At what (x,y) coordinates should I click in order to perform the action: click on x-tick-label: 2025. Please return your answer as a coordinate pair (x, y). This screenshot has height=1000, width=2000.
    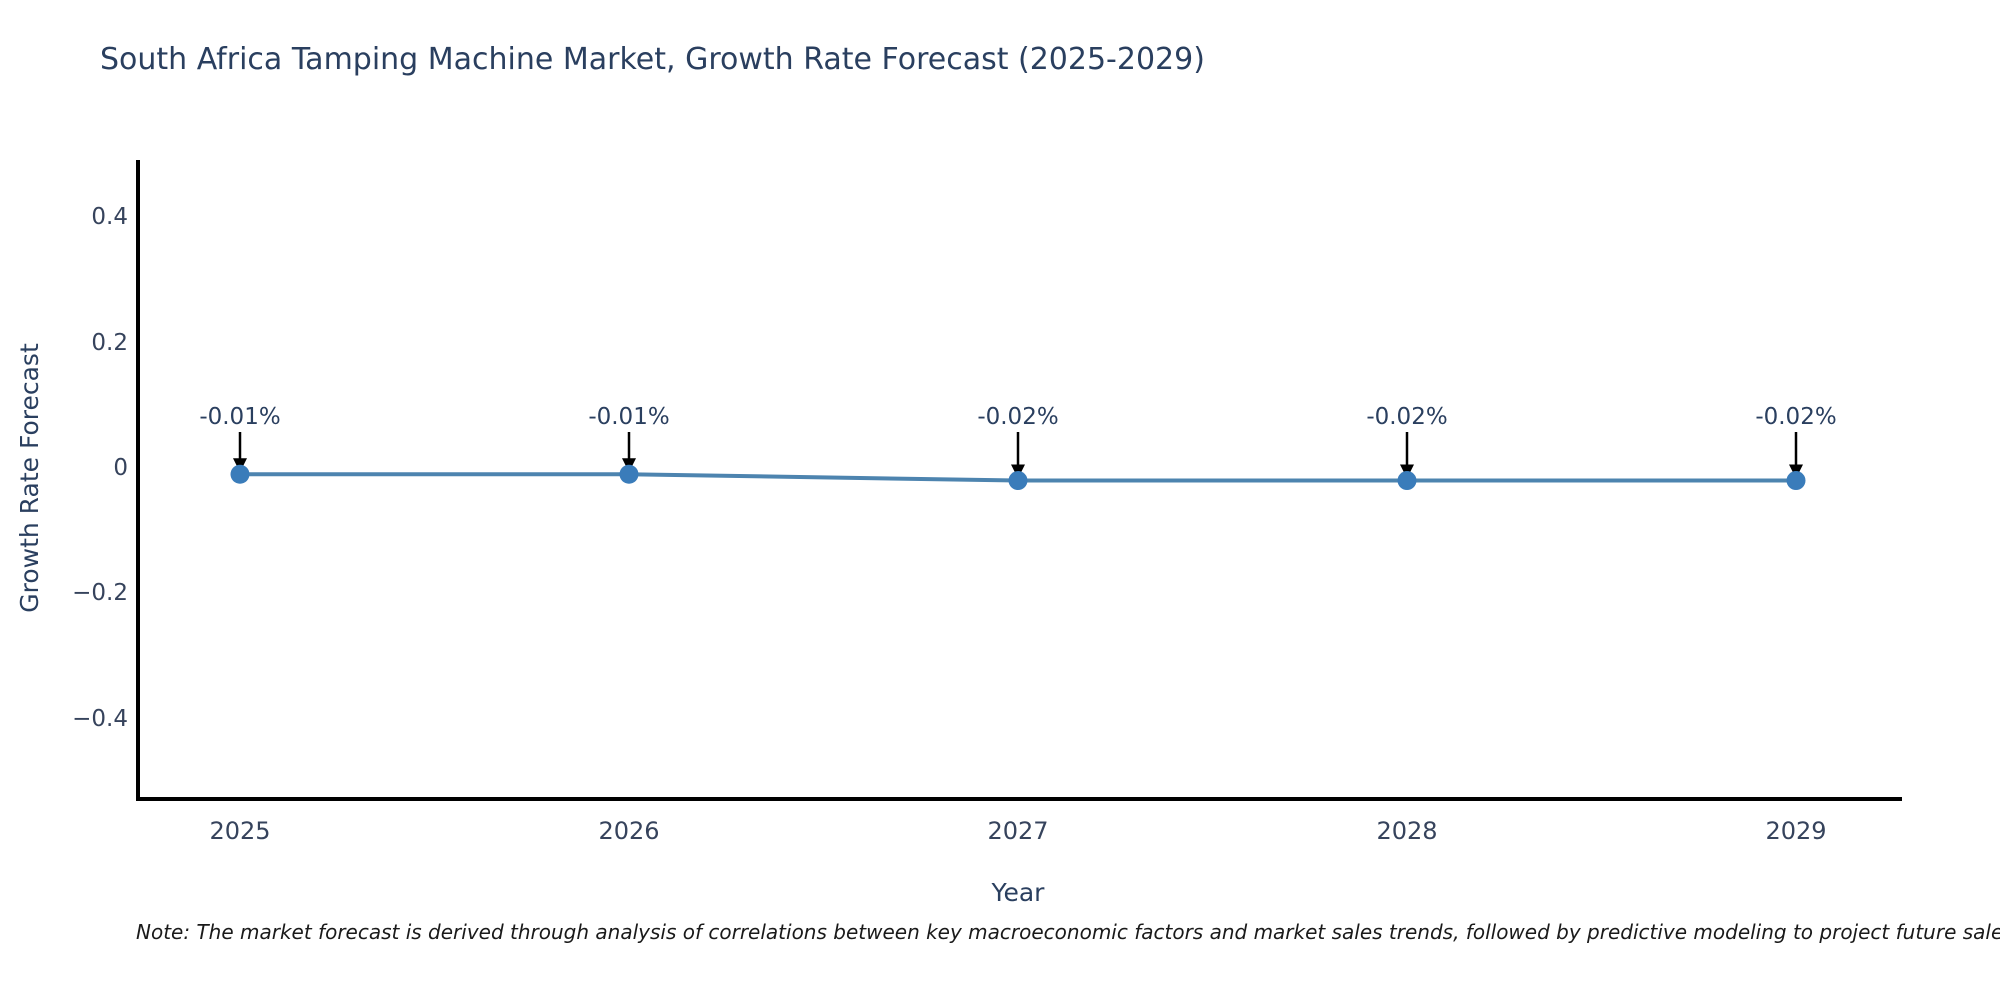
    Looking at the image, I should click on (240, 831).